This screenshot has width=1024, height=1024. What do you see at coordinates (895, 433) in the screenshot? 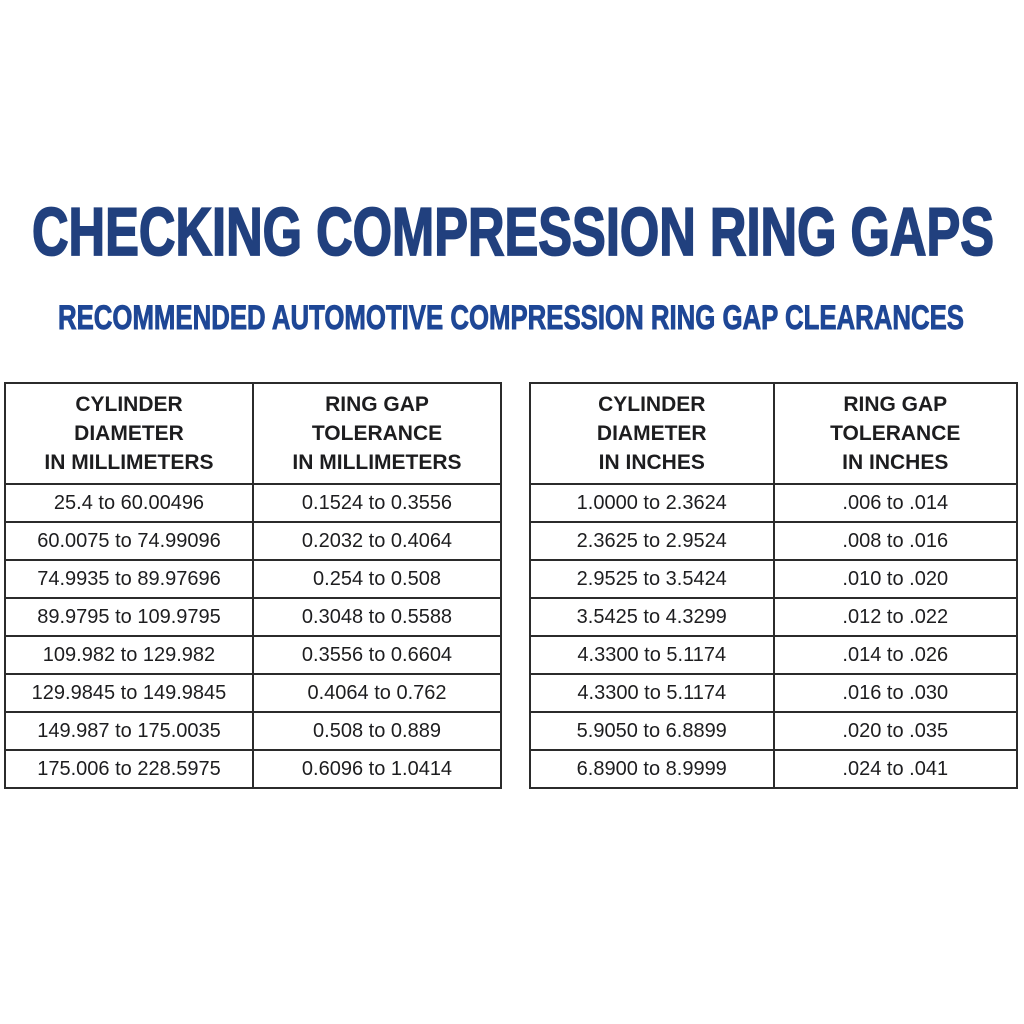
I see `inch-tolerance-header: RING GAP TOLERANCE IN INCHES` at bounding box center [895, 433].